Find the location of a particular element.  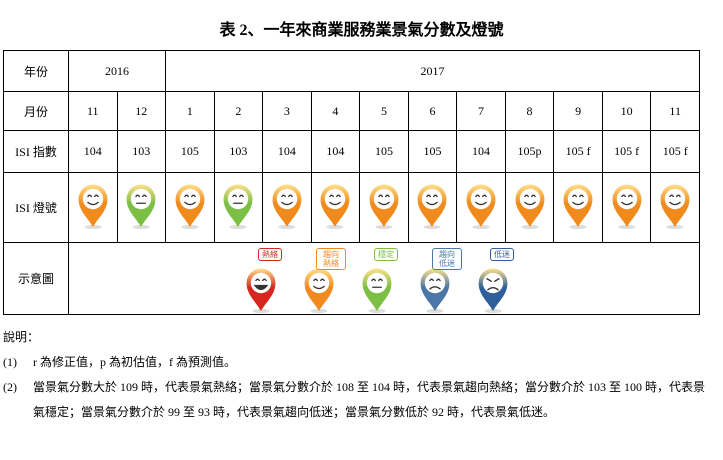

year-cell: 2017 is located at coordinates (432, 71).